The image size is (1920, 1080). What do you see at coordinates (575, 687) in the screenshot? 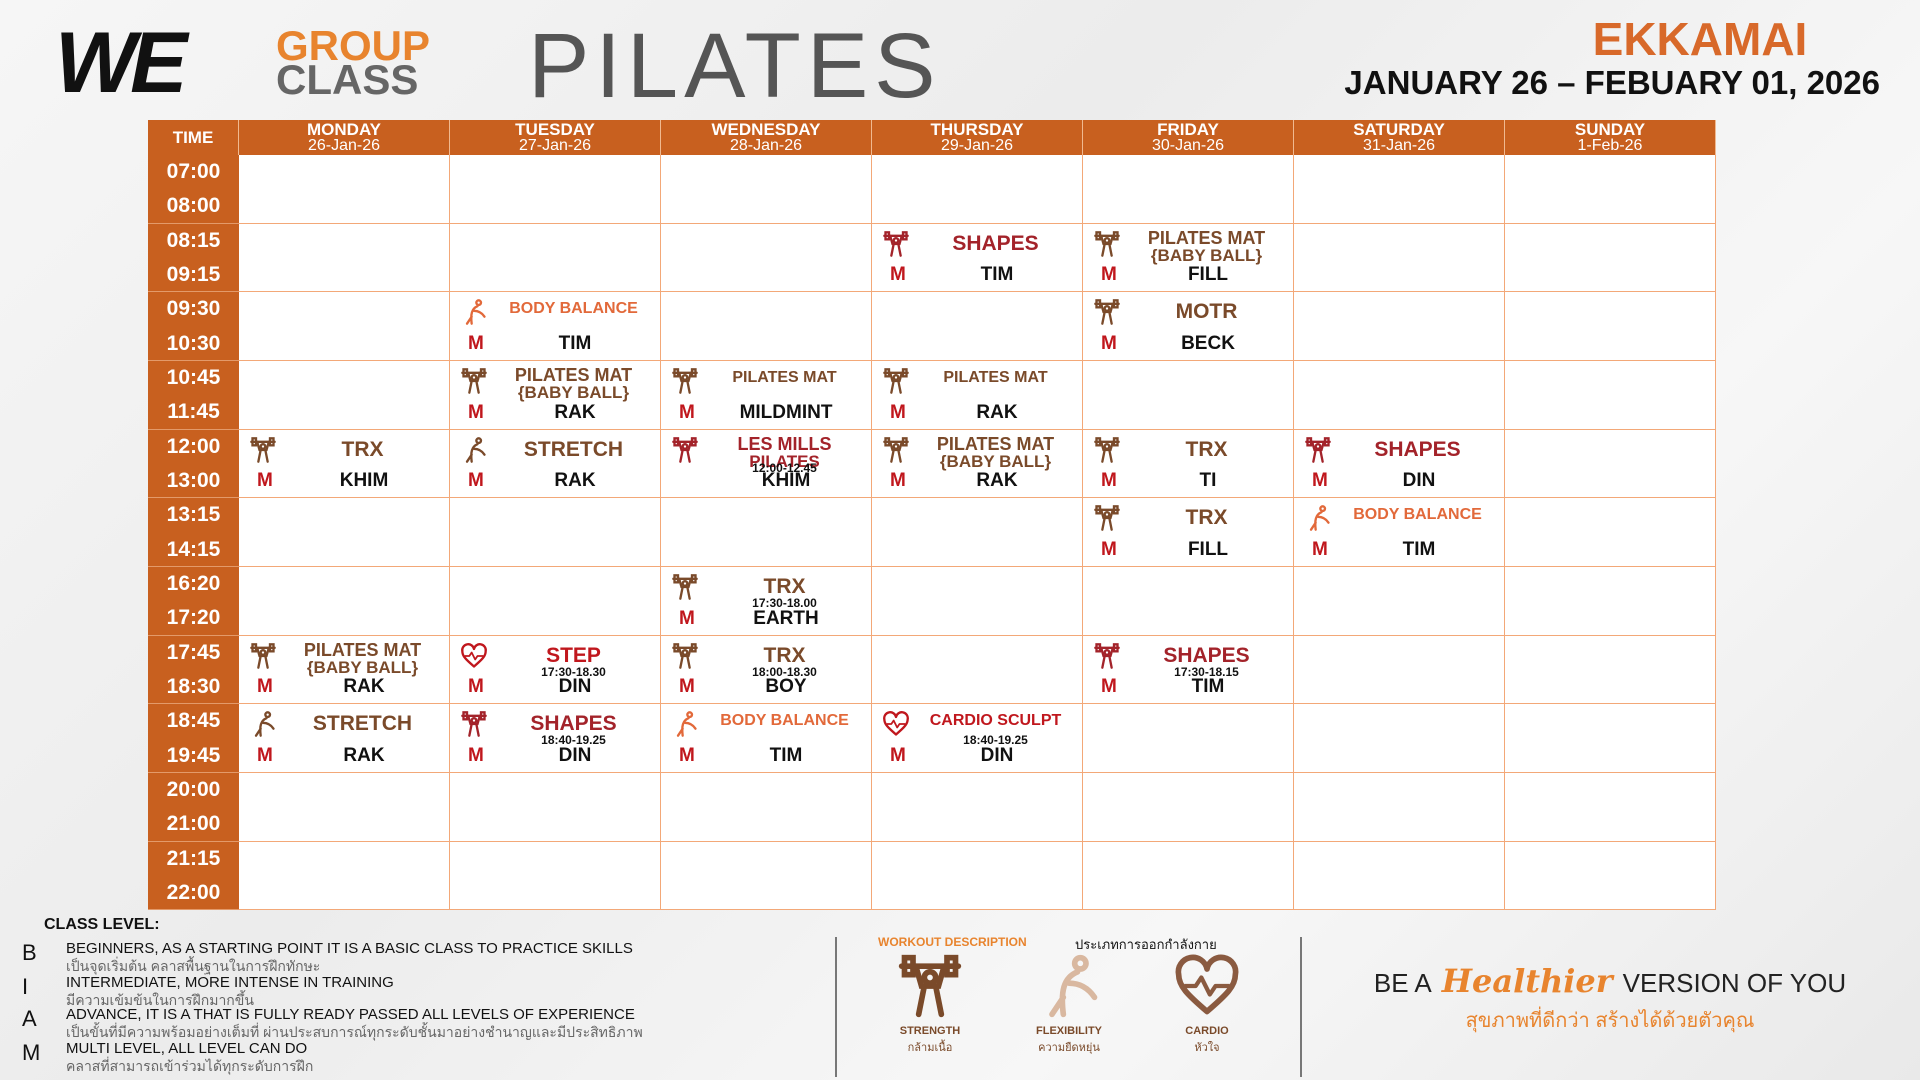
I see `instructor: DIN` at bounding box center [575, 687].